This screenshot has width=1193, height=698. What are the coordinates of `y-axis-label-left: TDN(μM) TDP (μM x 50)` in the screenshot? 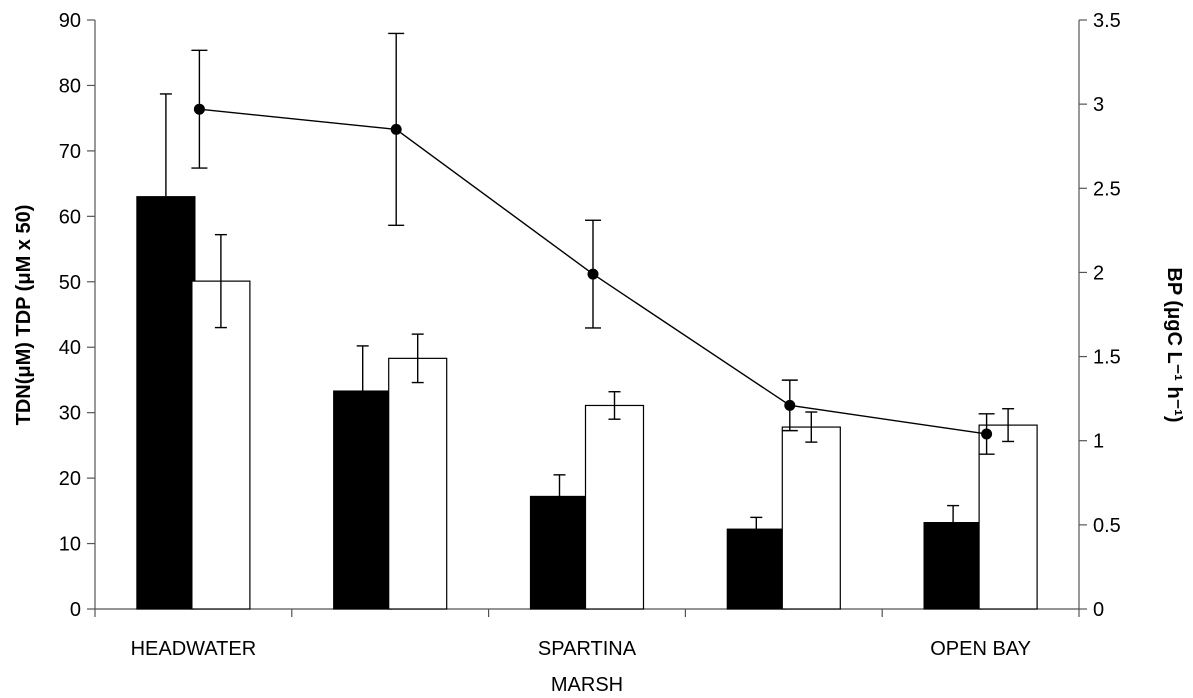 It's located at (24, 315).